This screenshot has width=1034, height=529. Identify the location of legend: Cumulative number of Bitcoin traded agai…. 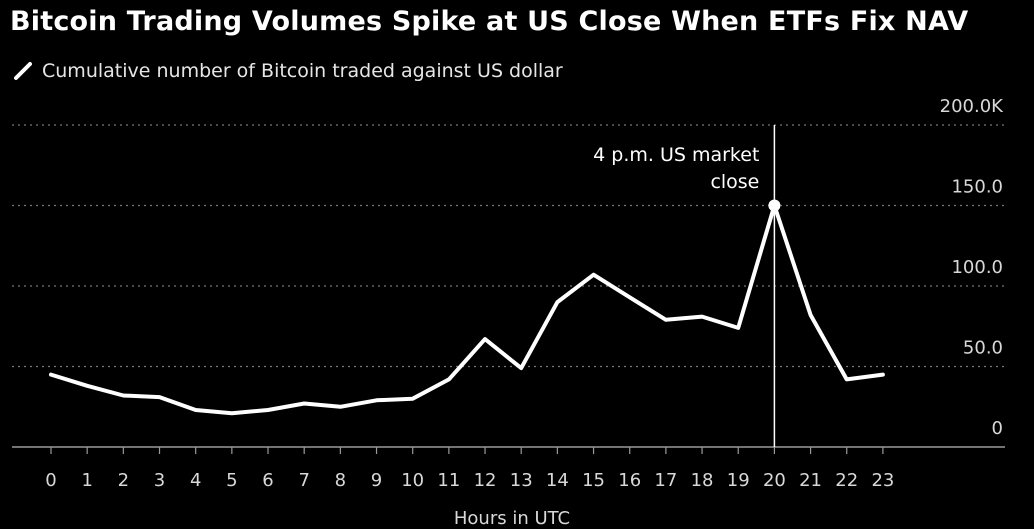
(287, 71).